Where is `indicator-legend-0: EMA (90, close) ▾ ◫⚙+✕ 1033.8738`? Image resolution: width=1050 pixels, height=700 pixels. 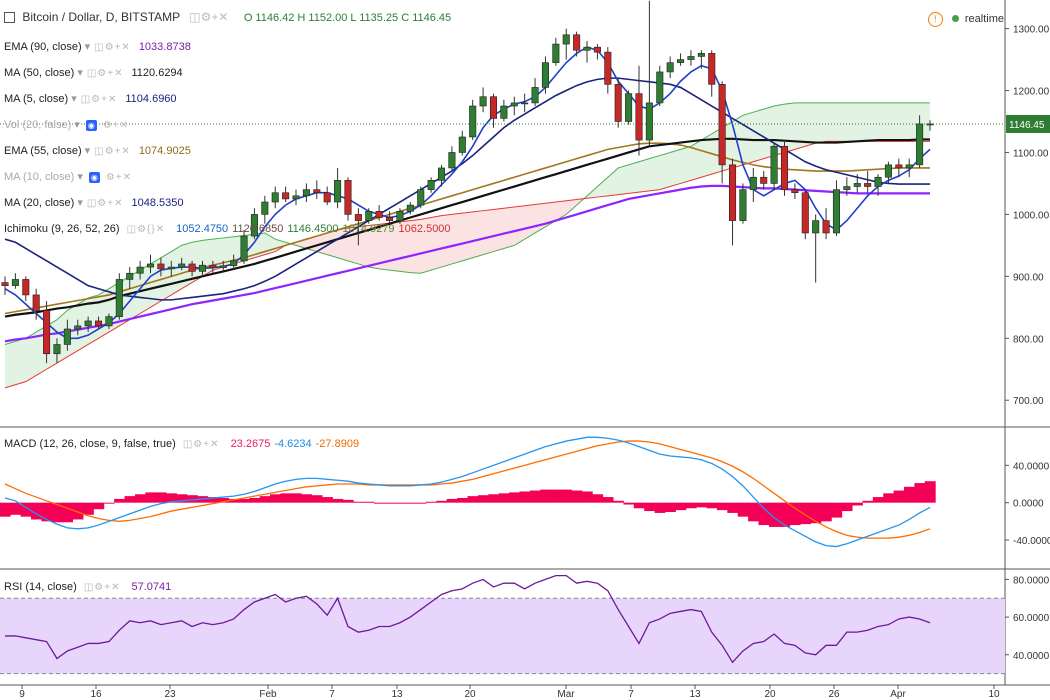
indicator-legend-0: EMA (90, close) ▾ ◫⚙+✕ 1033.8738 is located at coordinates (97, 47).